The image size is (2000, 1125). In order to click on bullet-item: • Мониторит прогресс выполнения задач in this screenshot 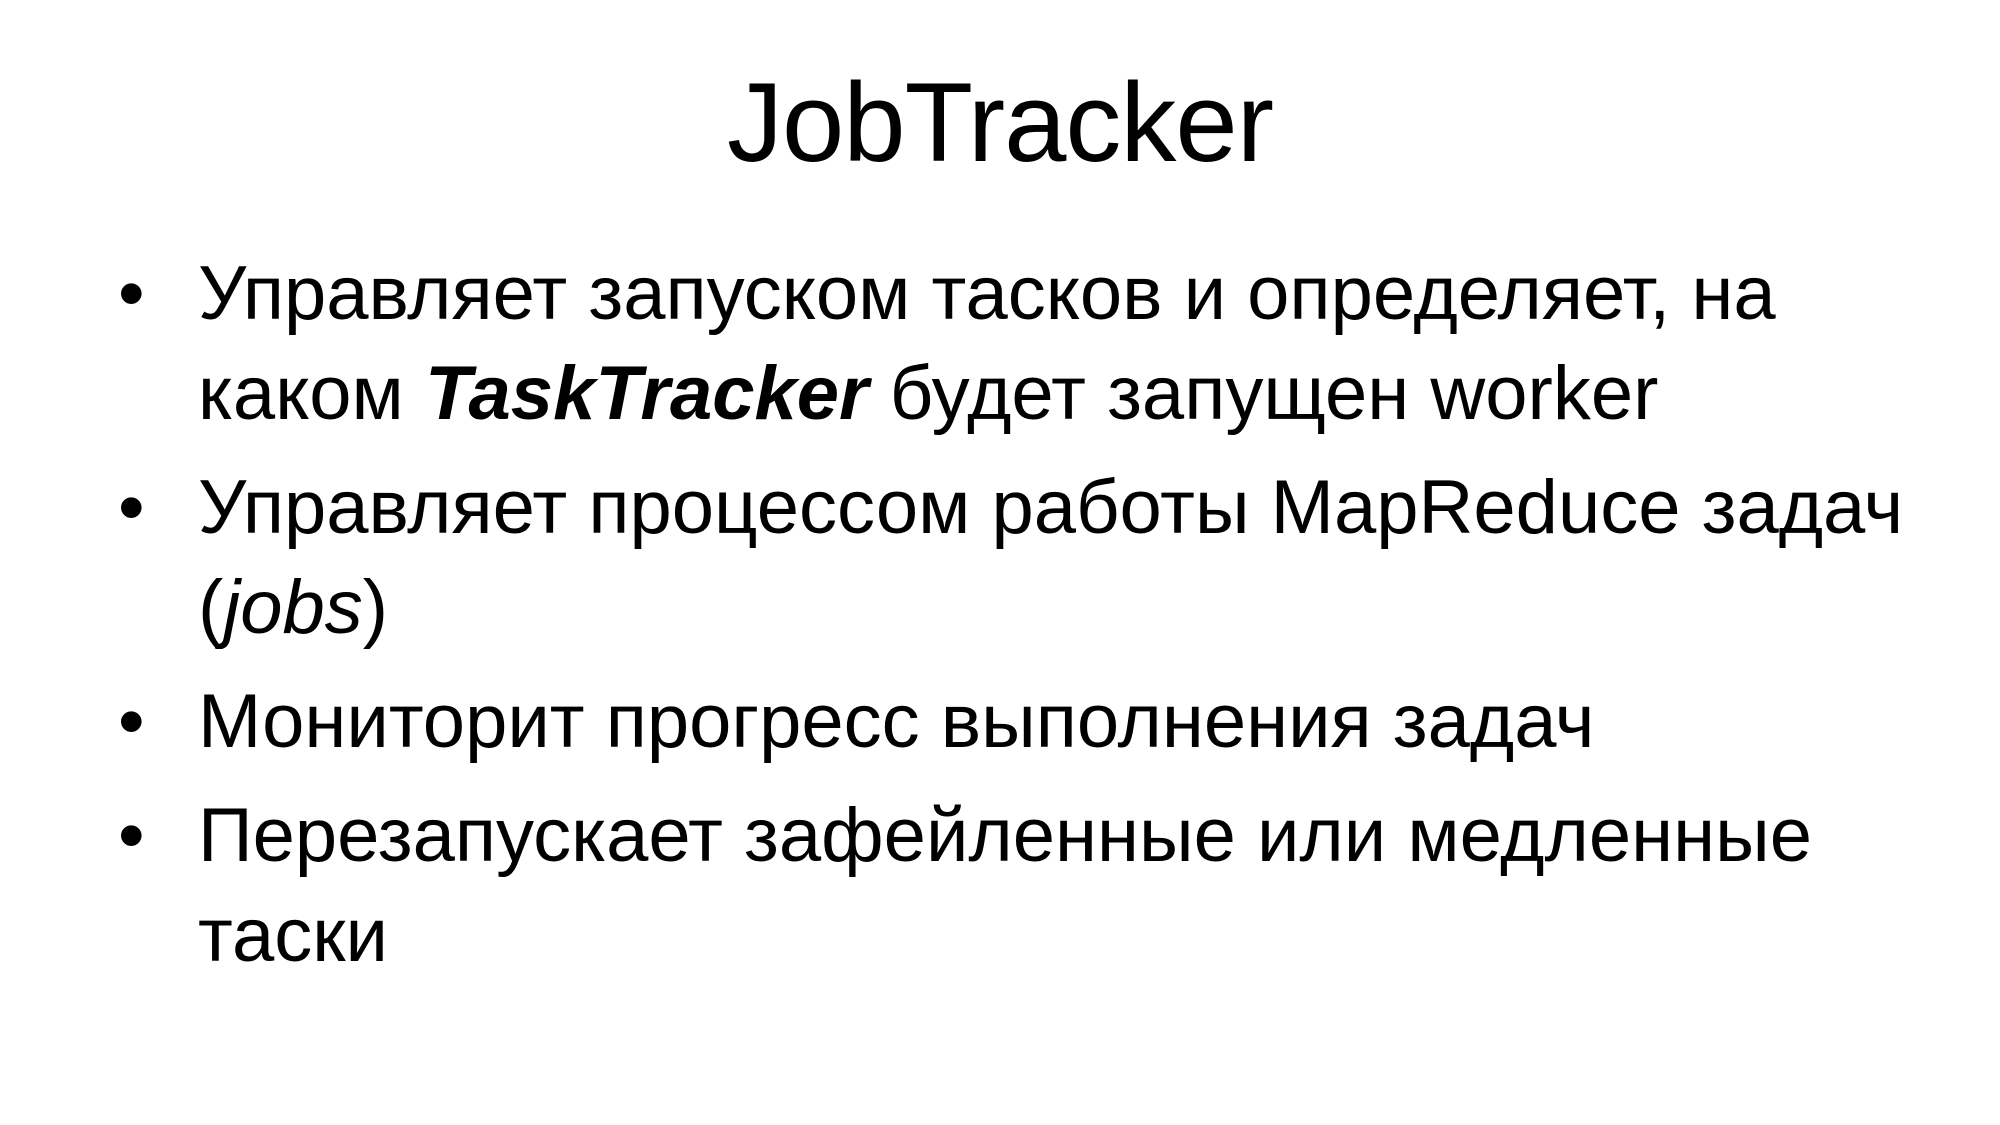, I will do `click(1018, 722)`.